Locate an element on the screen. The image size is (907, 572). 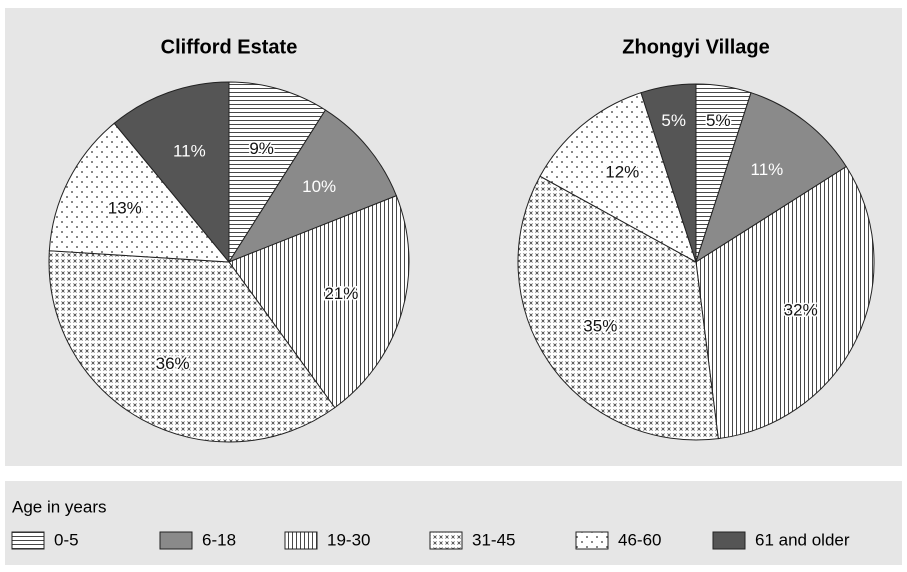
chart-title: Zhongyi Village is located at coordinates (695, 47).